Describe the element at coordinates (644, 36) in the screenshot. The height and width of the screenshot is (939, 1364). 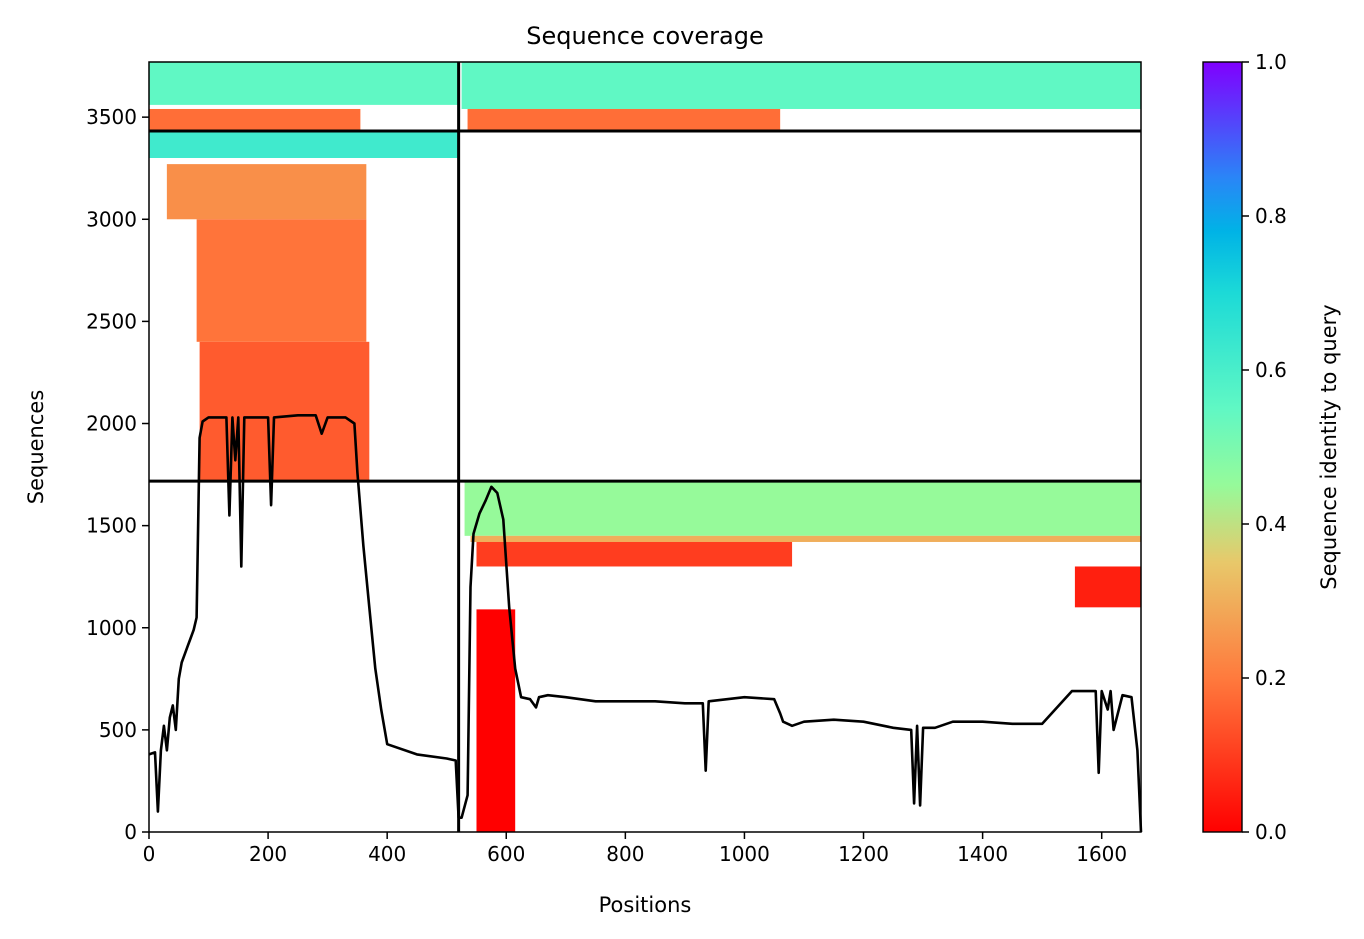
I see `chart-title: Sequence coverage` at that location.